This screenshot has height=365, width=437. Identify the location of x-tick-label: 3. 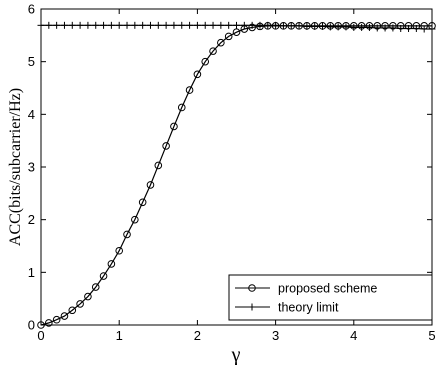
(275, 335).